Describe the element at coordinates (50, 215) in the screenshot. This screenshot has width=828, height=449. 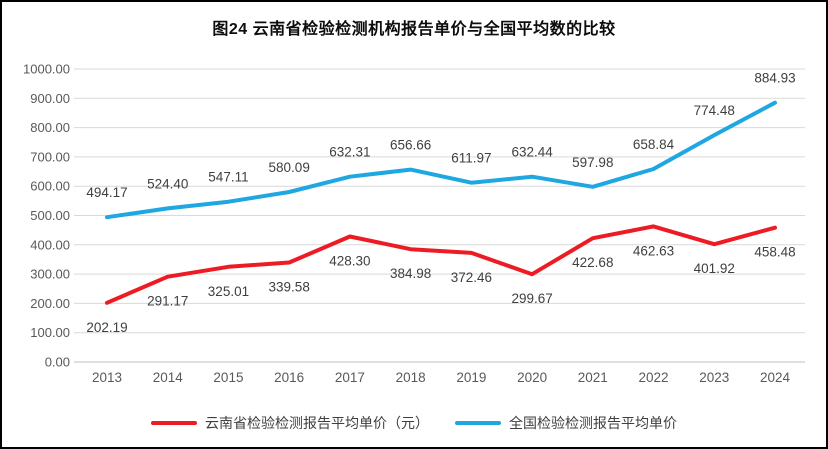
I see `y-tick-label: 500.00` at that location.